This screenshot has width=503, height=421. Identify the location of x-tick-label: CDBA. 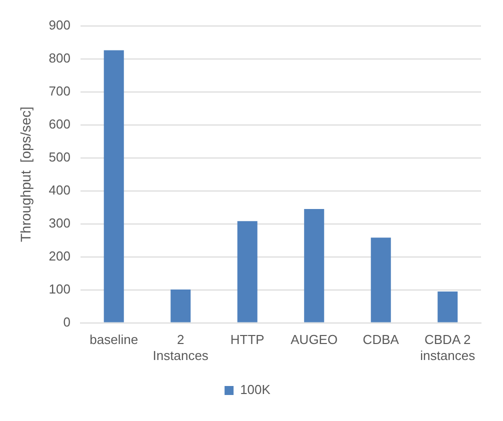
(381, 340).